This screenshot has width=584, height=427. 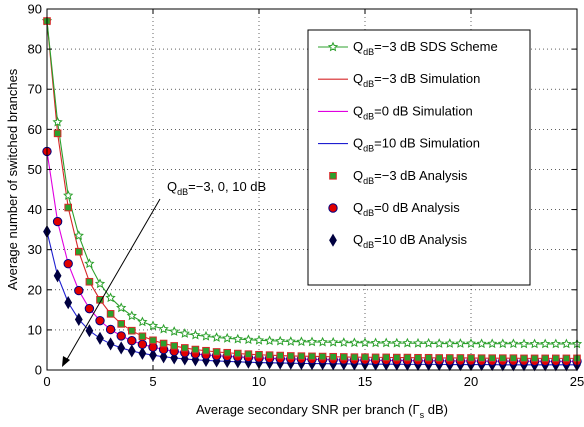 I want to click on legend-entry: QdB=0 dB Simulation, so click(x=395, y=112).